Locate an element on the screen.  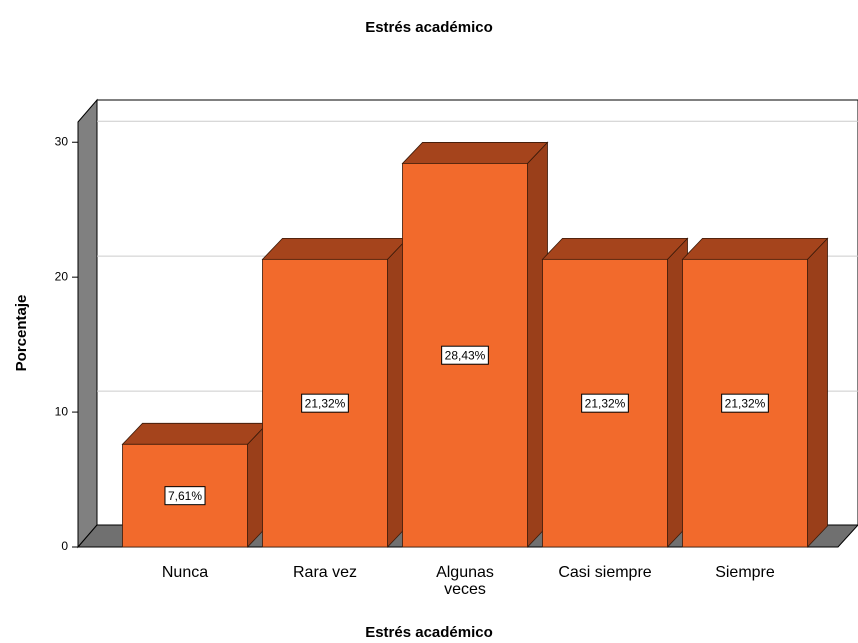
bar-side is located at coordinates (817, 392).